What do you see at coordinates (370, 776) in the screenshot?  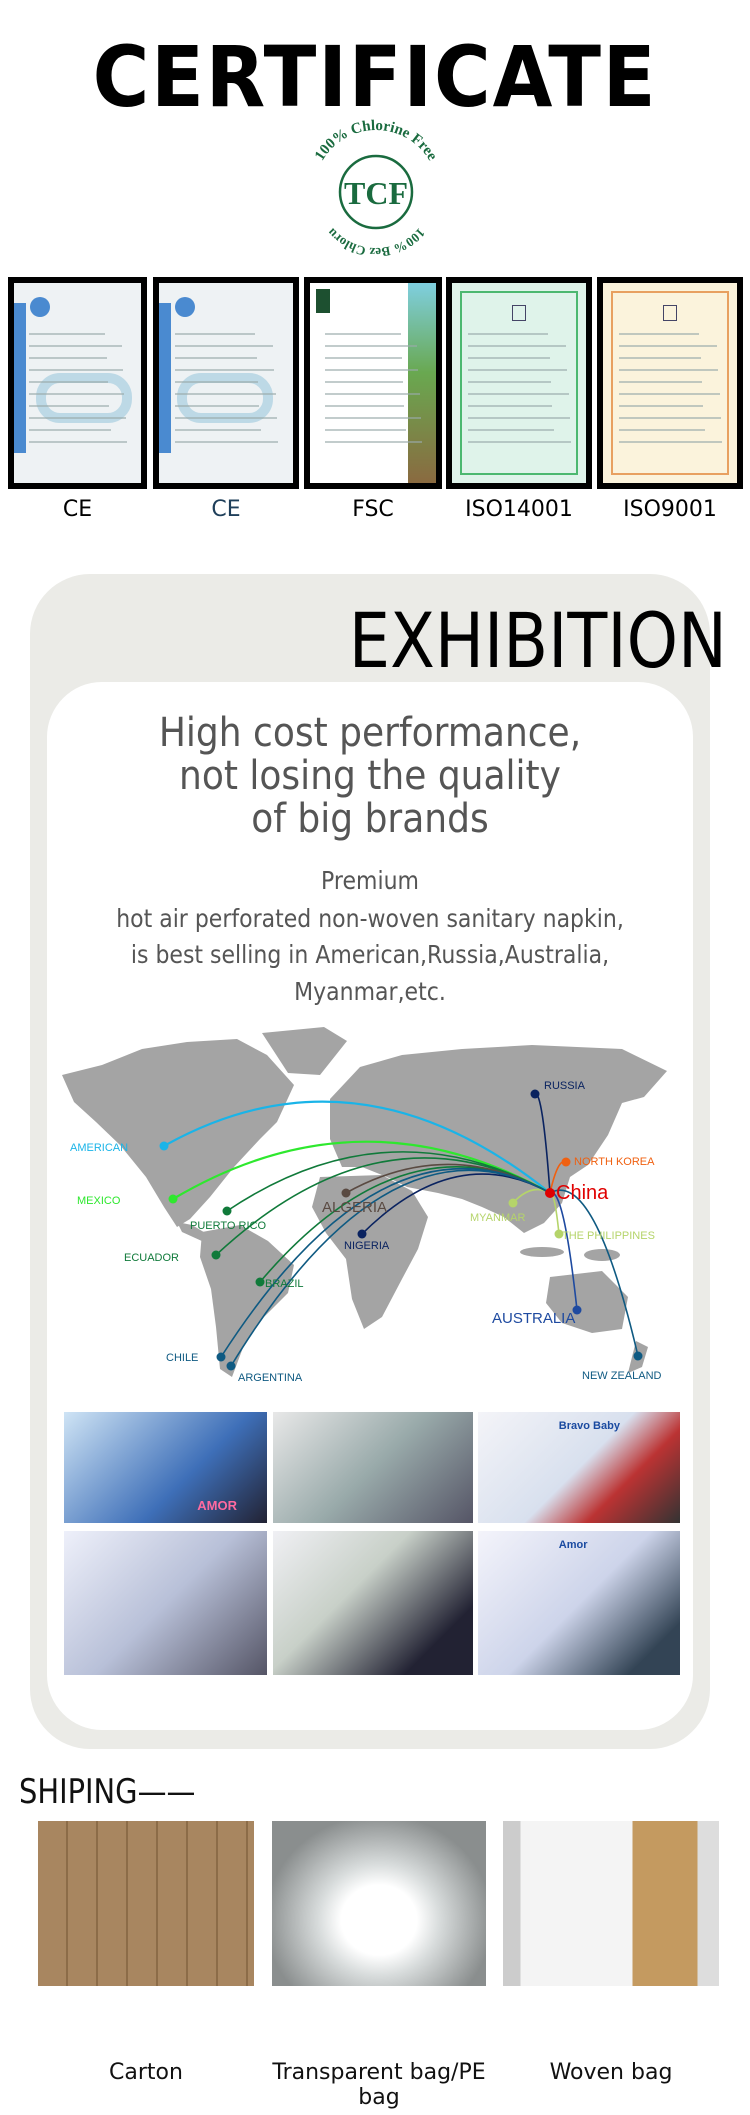 I see `headline-line: not losing the quality` at bounding box center [370, 776].